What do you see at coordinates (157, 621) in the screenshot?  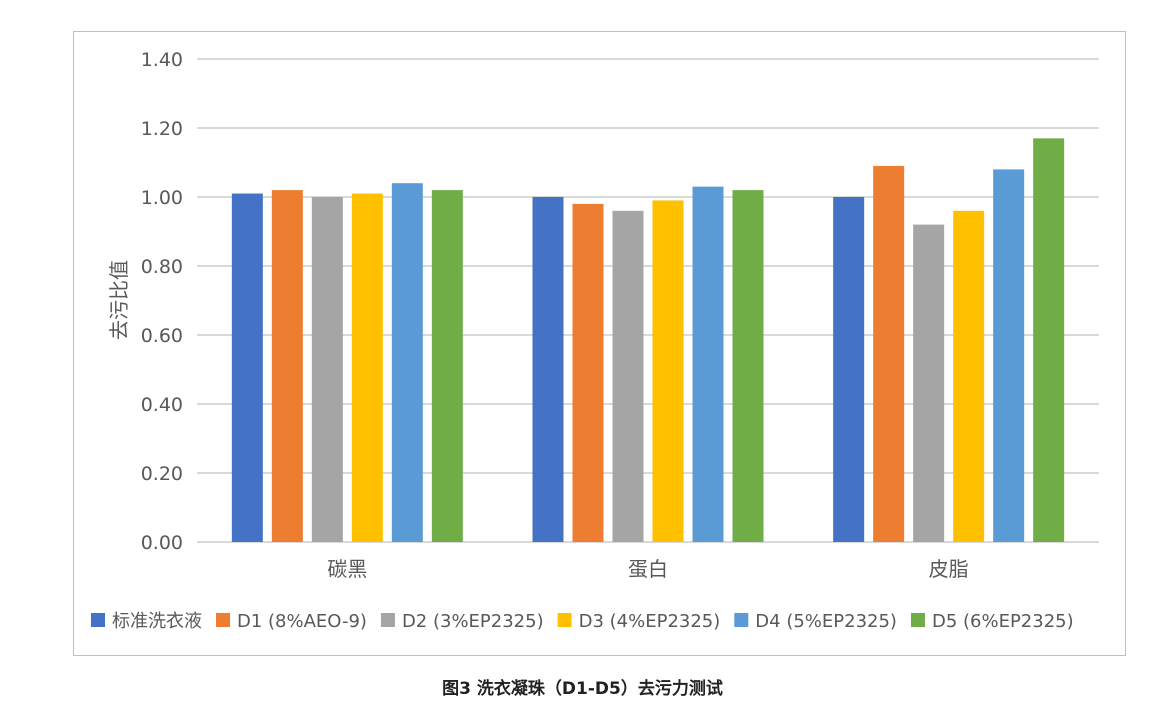 I see `legend-label: 标准洗衣液` at bounding box center [157, 621].